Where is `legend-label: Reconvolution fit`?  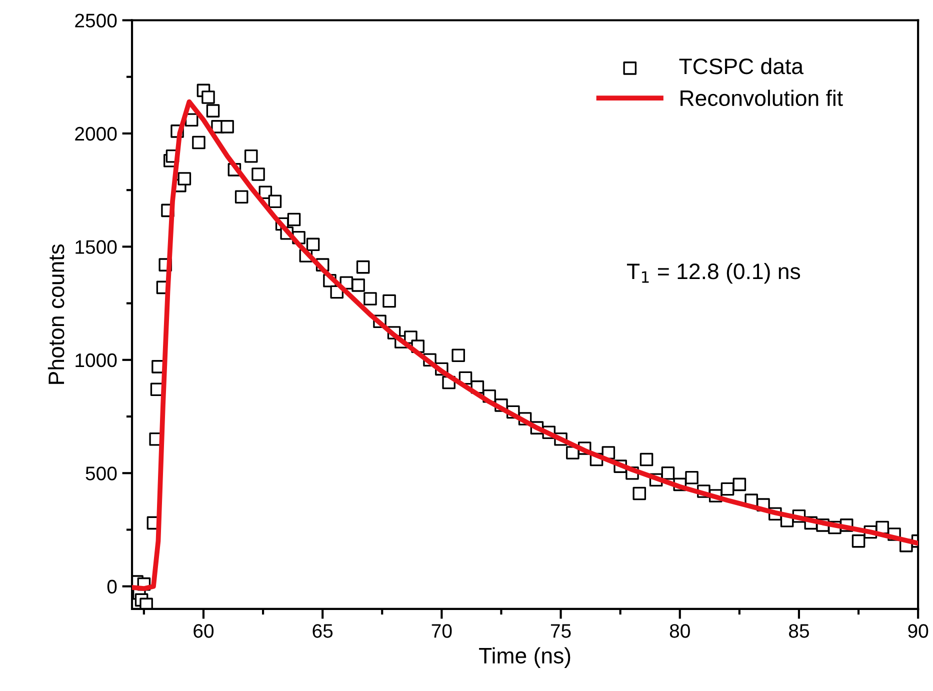 legend-label: Reconvolution fit is located at coordinates (761, 98).